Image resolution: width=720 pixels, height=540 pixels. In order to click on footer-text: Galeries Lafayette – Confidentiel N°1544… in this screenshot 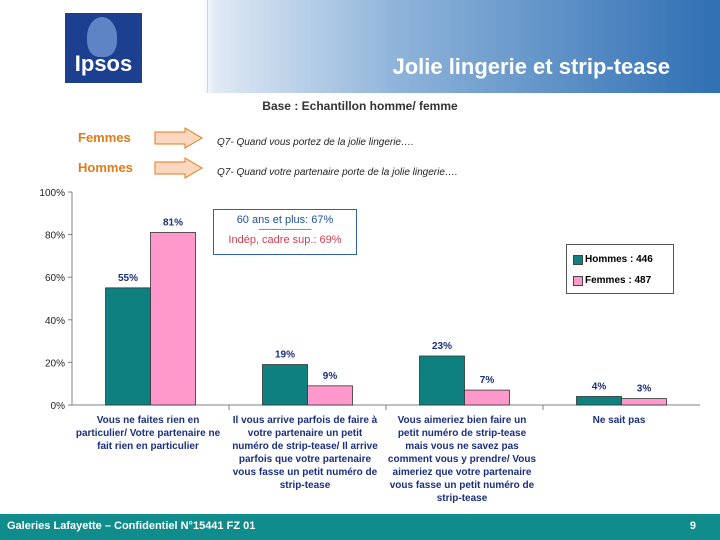, I will do `click(131, 526)`.